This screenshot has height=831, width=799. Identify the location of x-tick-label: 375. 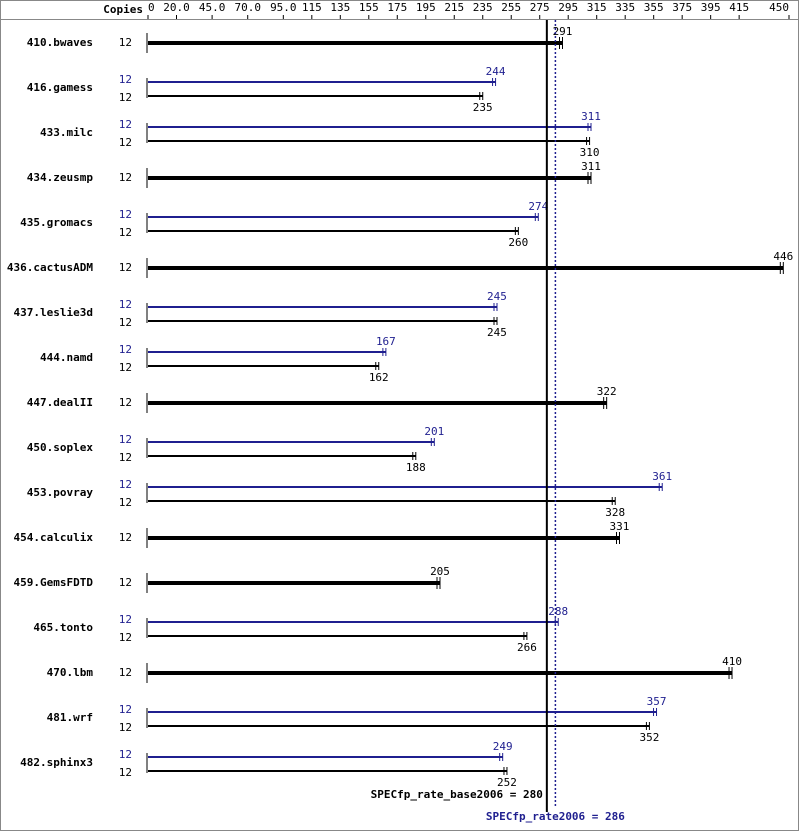
(682, 7).